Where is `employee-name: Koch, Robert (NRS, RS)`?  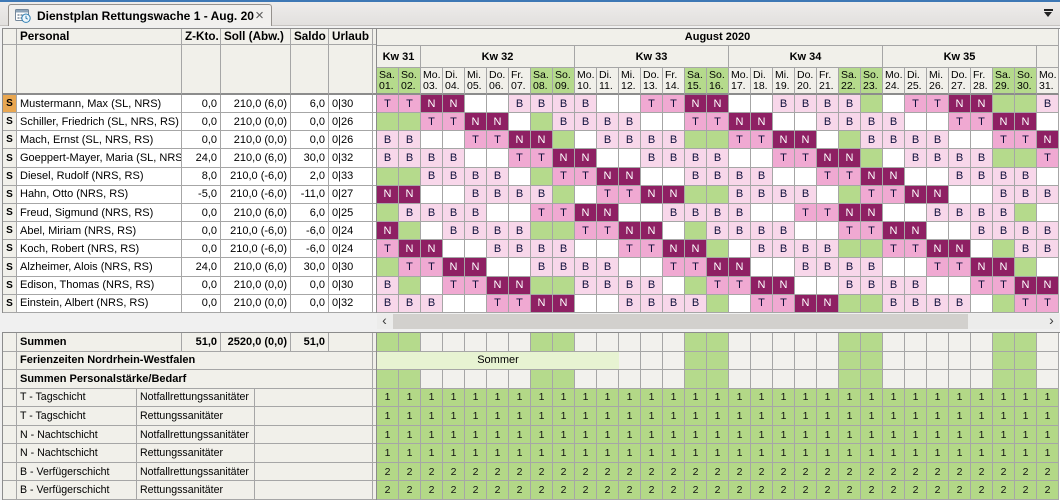
employee-name: Koch, Robert (NRS, RS) is located at coordinates (99, 249).